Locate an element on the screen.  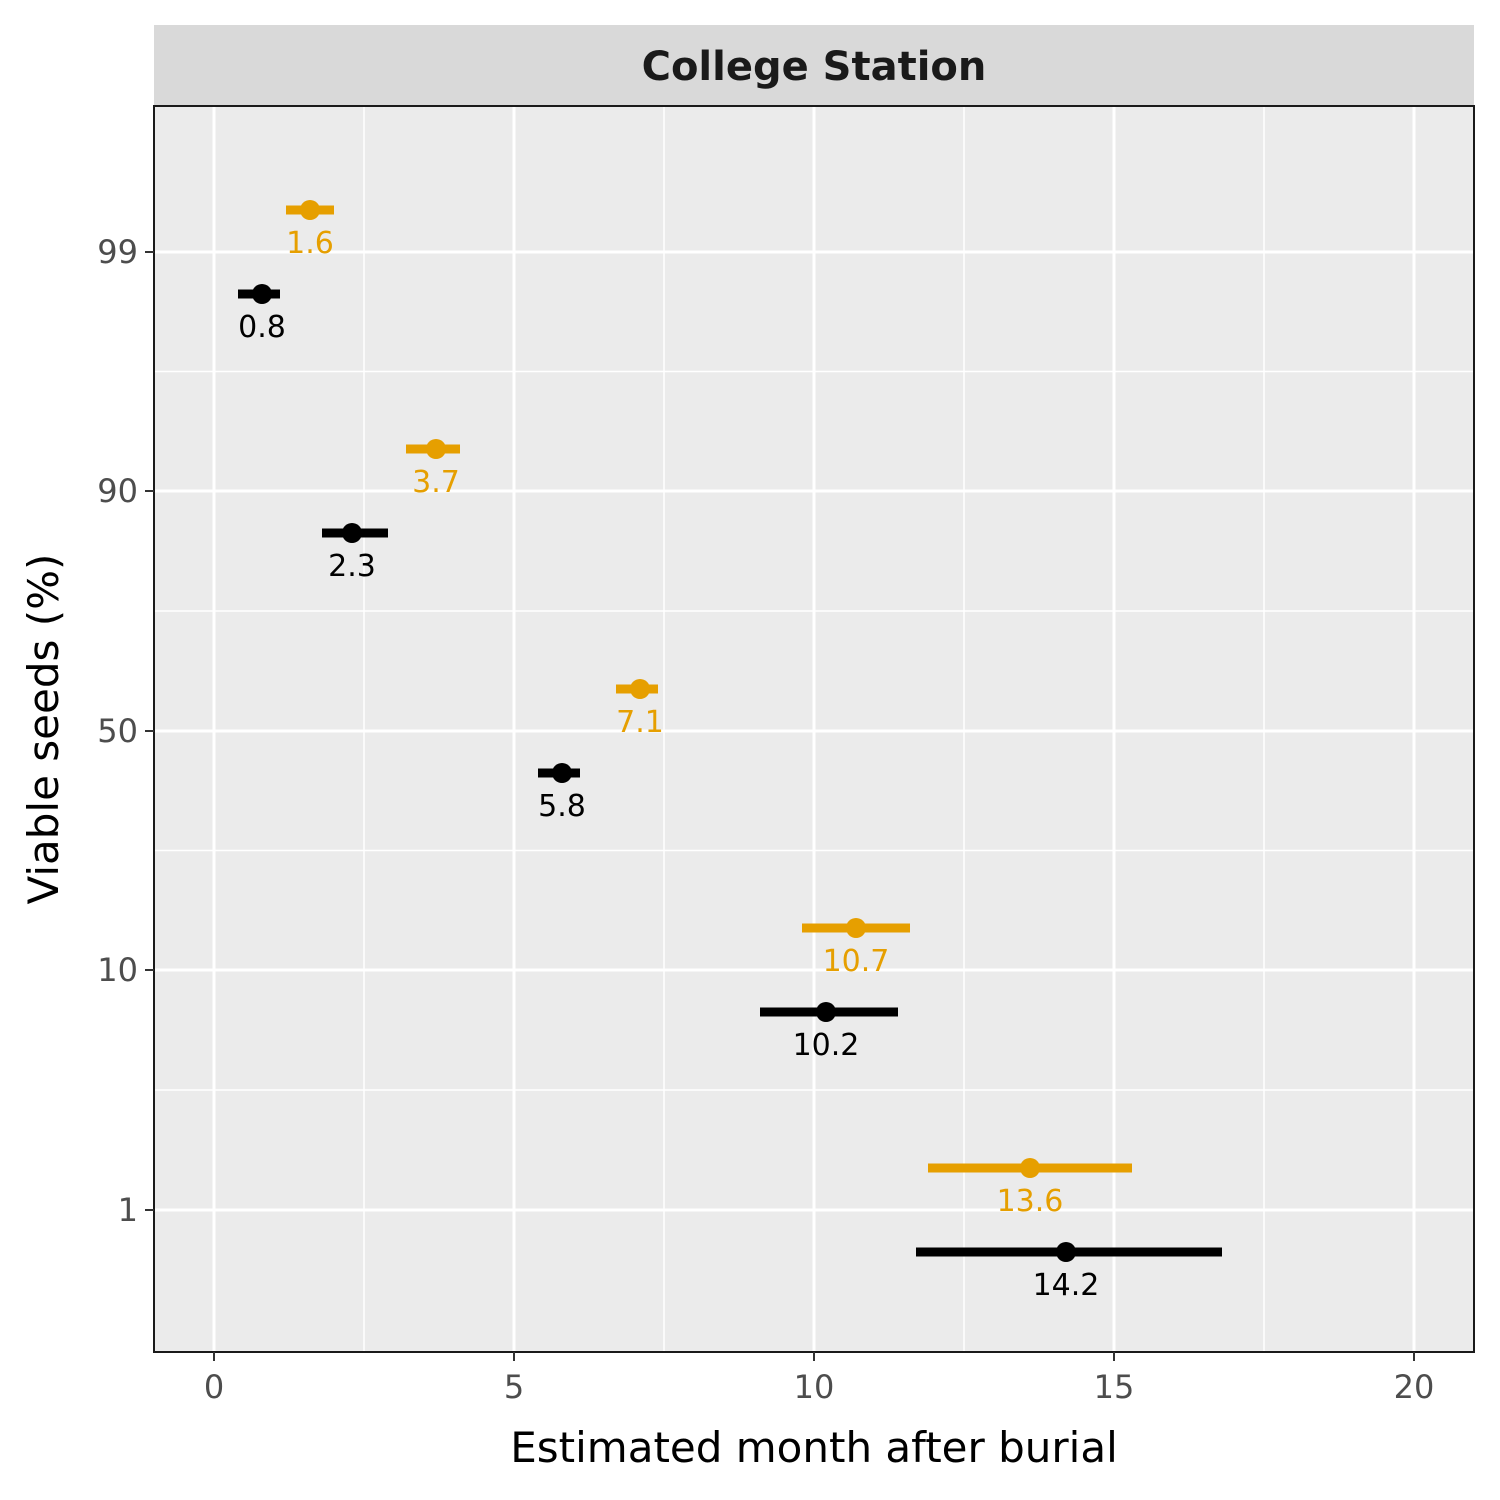
x-axis-title: Estimated month after burial is located at coordinates (814, 1447).